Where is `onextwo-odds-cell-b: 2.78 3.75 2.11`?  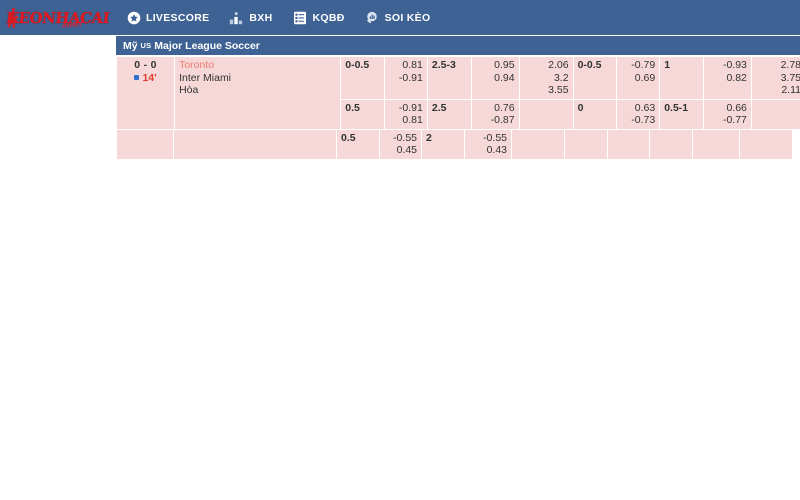
onextwo-odds-cell-b: 2.78 3.75 2.11 is located at coordinates (775, 78).